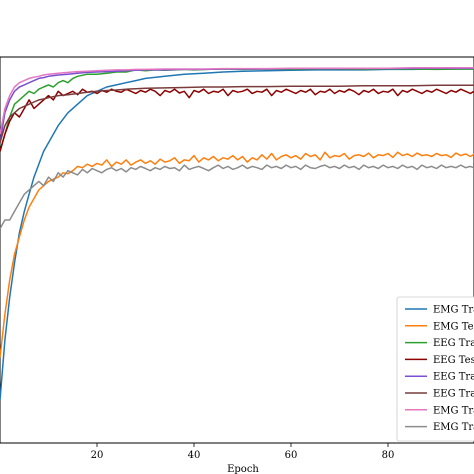 This screenshot has width=474, height=474. Describe the element at coordinates (243, 469) in the screenshot. I see `x-axis-label: Epoch` at that location.